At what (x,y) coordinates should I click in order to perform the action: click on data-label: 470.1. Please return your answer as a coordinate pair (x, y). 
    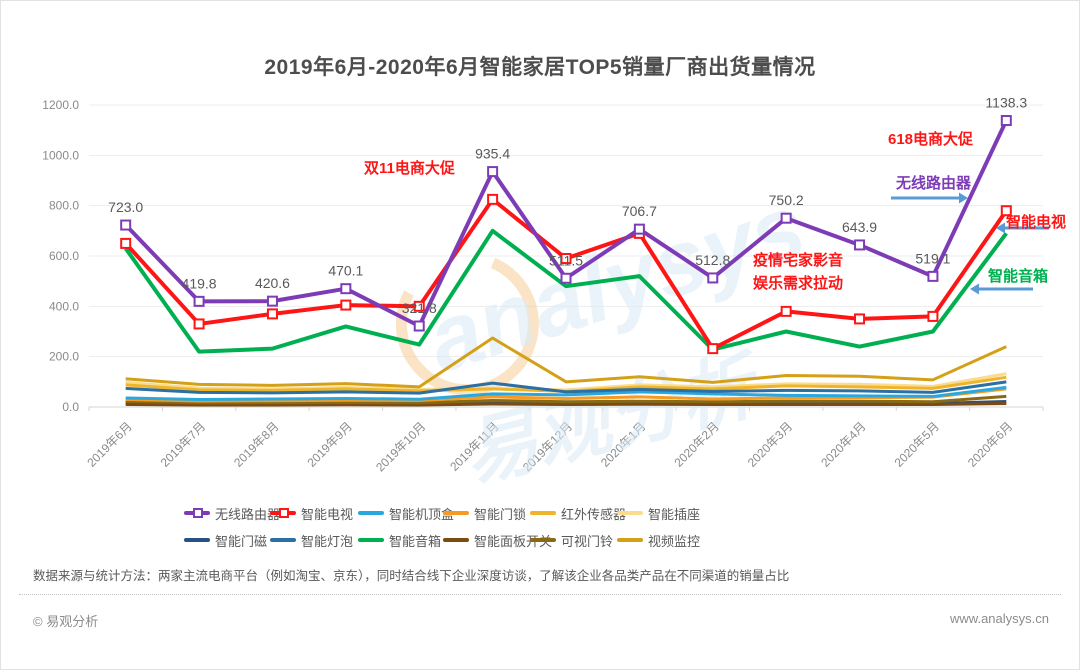
    Looking at the image, I should click on (345, 271).